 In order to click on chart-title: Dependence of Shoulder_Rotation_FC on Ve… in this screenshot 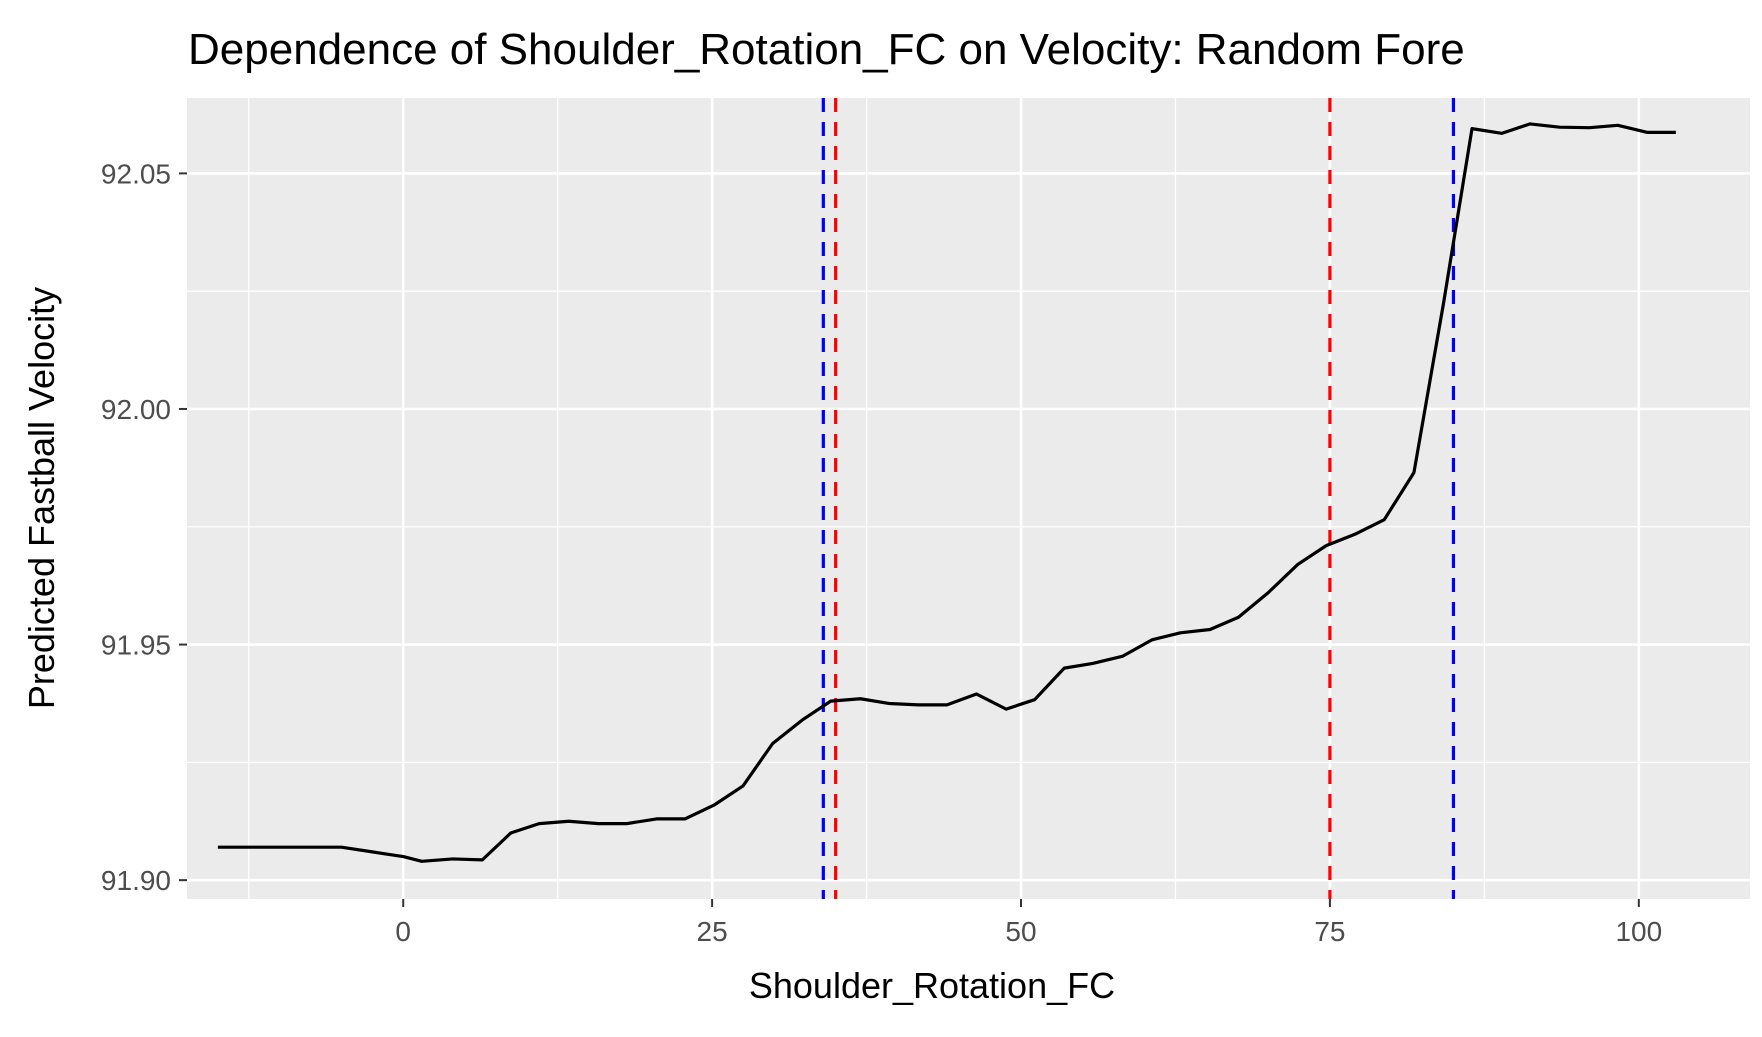, I will do `click(826, 49)`.